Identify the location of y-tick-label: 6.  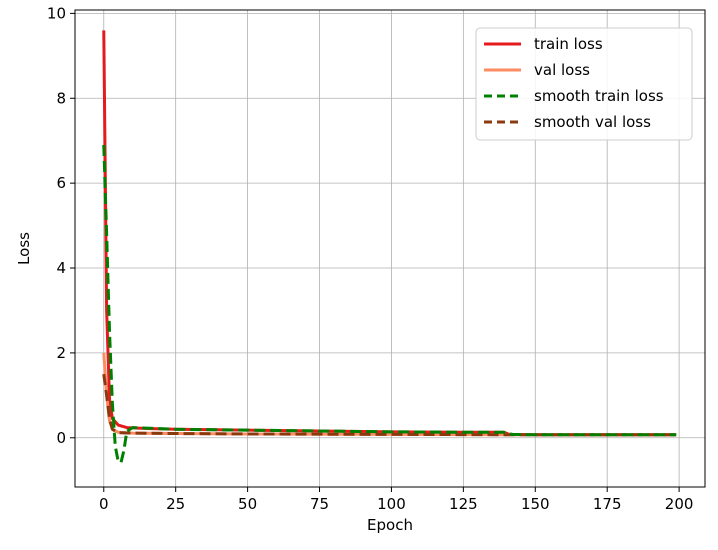
(61, 183).